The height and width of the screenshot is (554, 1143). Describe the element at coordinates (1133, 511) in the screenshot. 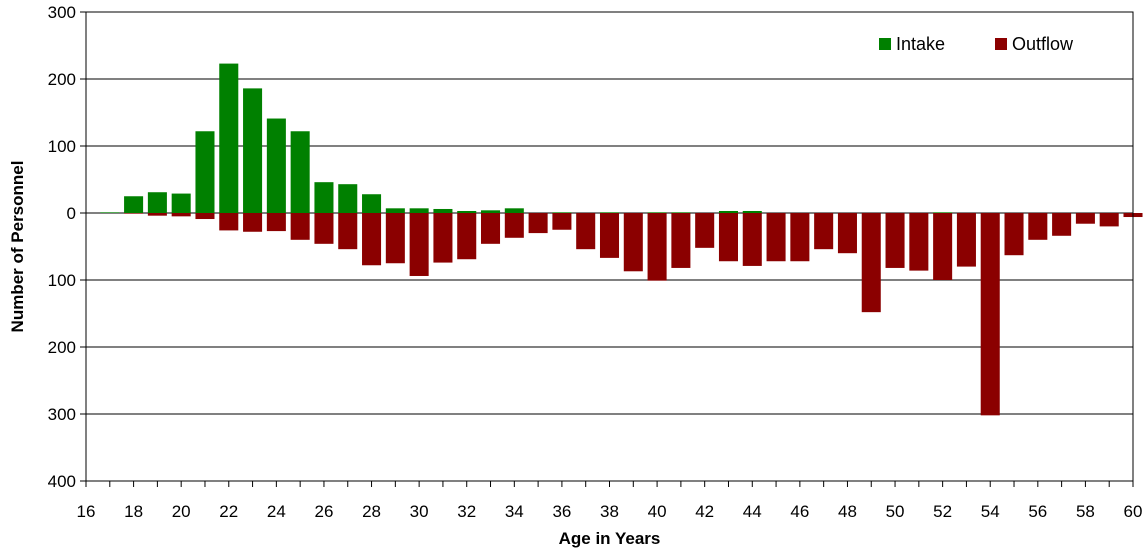

I see `x-tick-label: 60` at that location.